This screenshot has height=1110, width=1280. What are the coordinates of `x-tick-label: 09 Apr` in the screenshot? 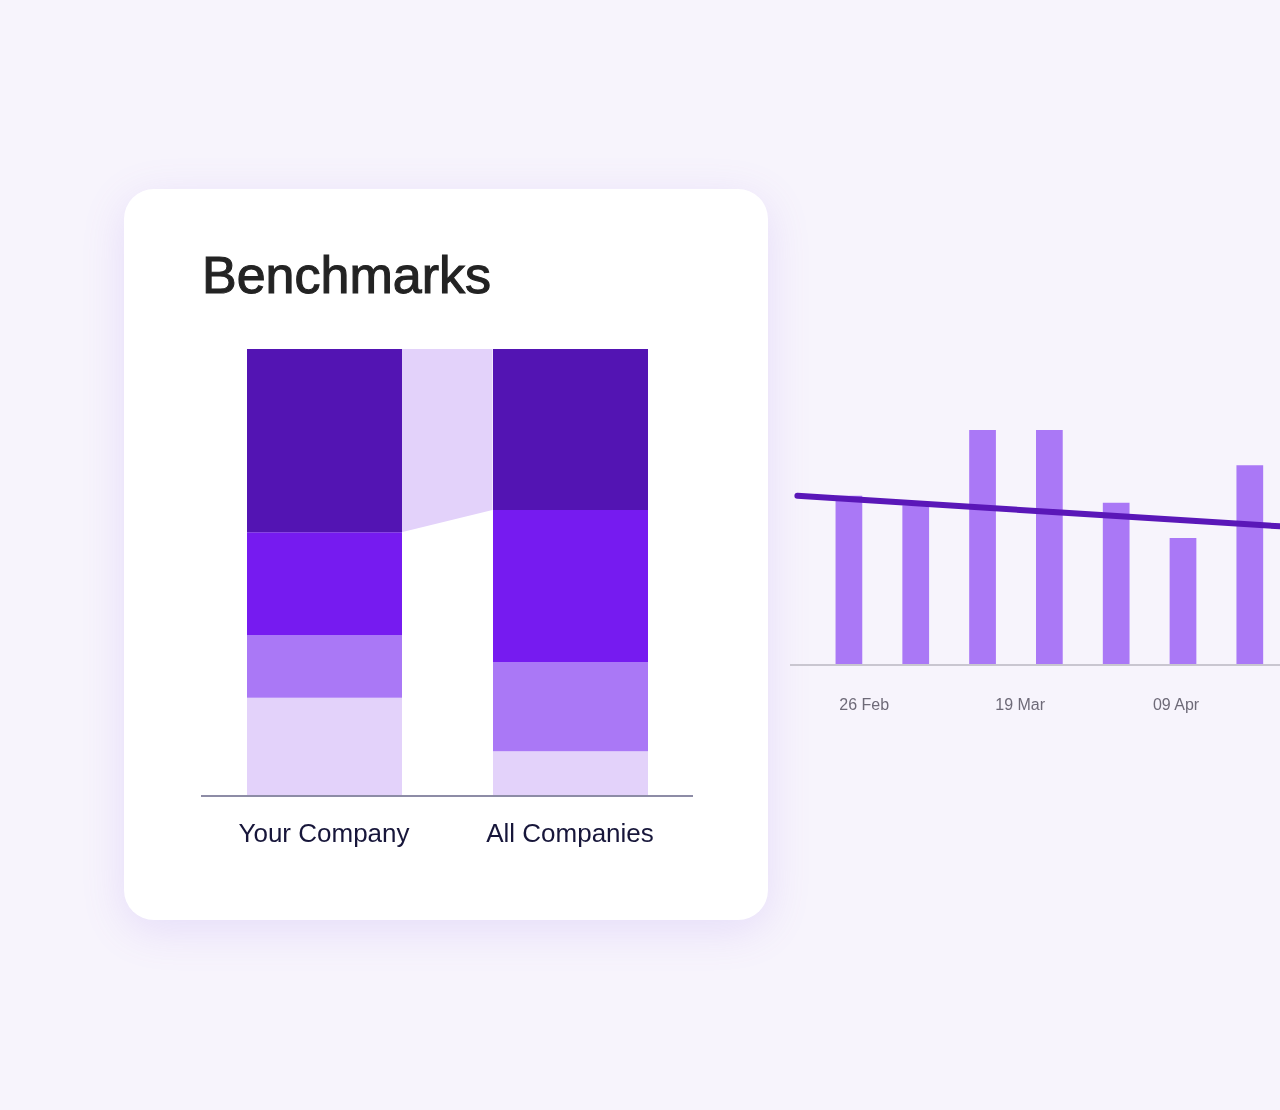 It's located at (1176, 705).